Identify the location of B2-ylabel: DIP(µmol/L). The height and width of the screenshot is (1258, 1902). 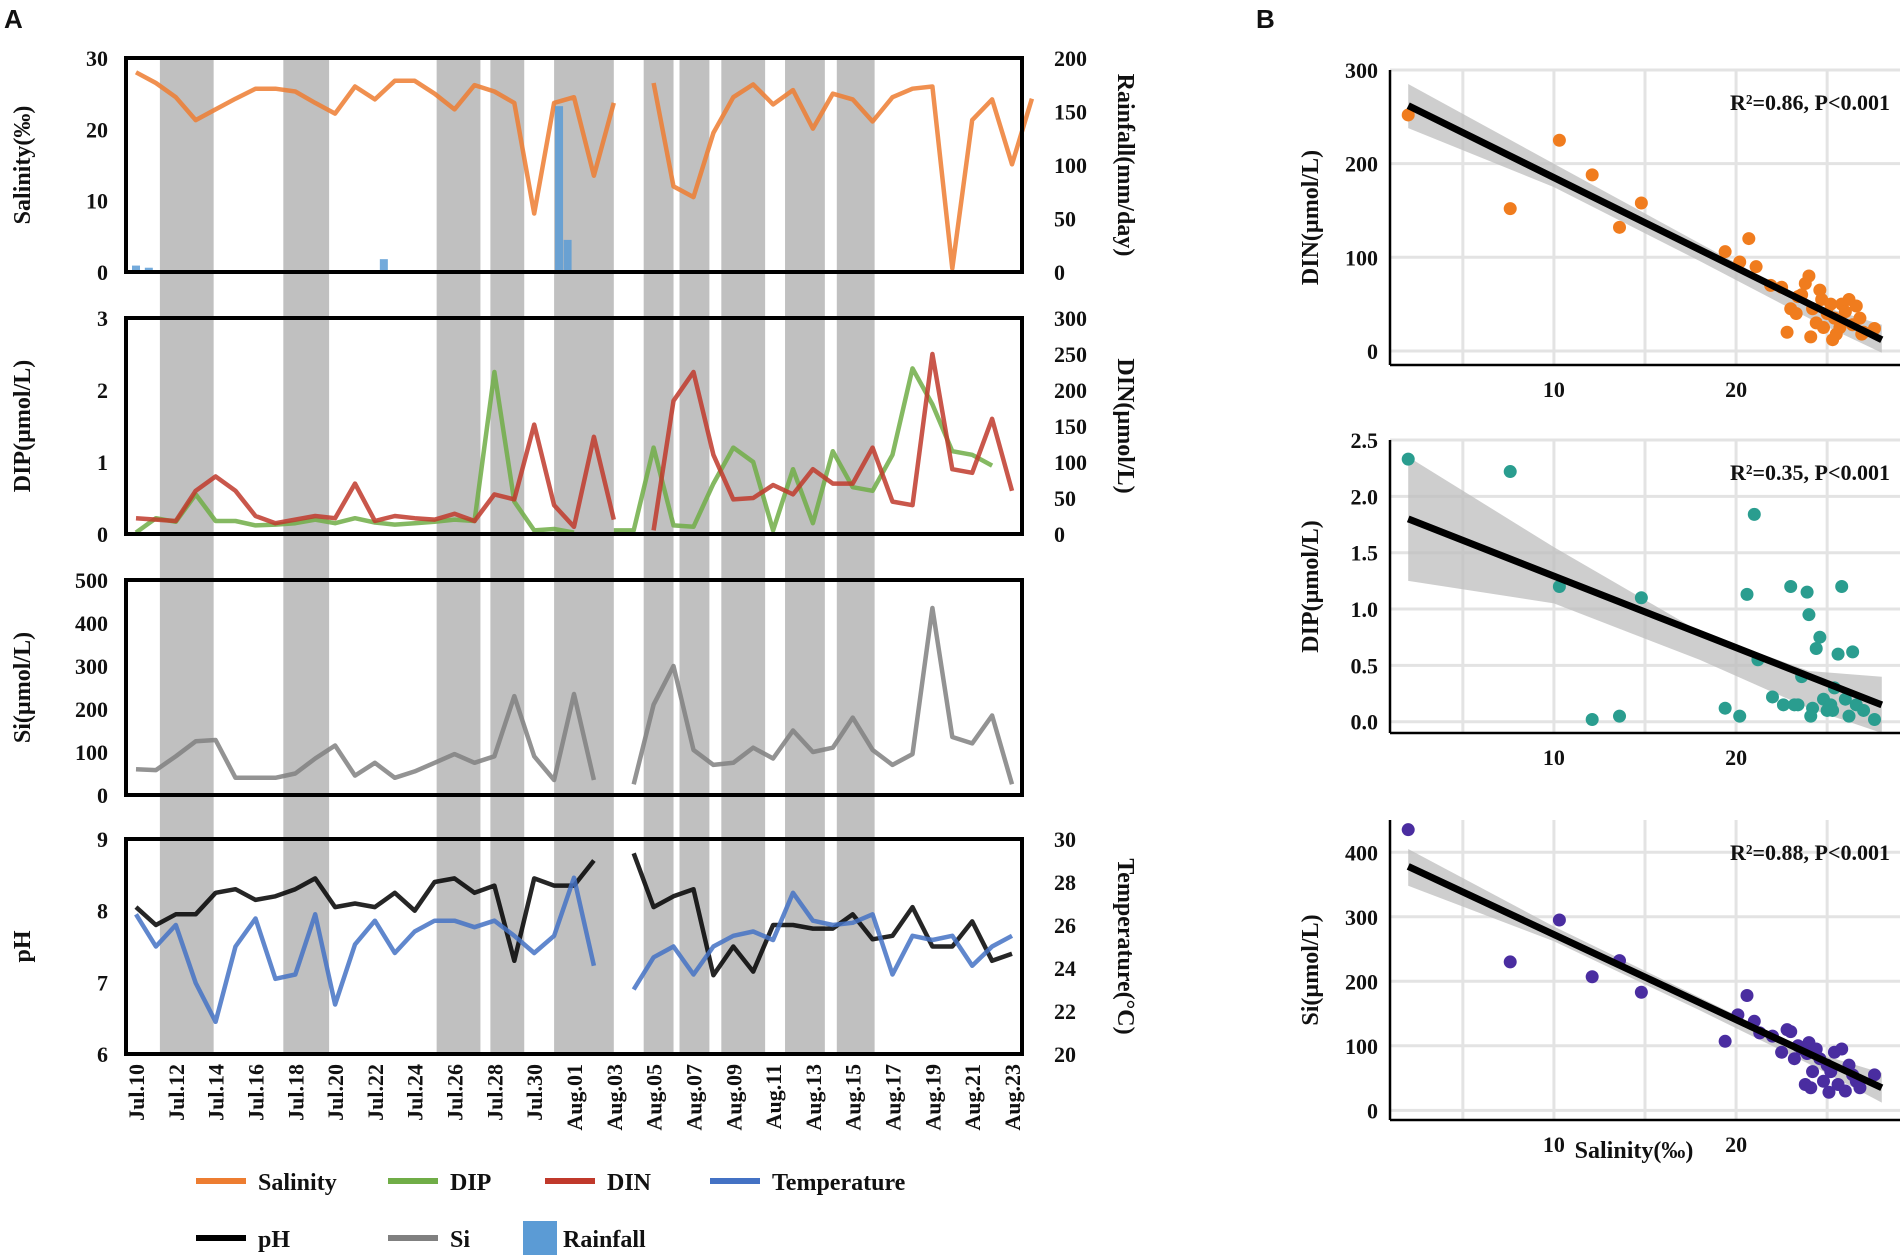
(1311, 586).